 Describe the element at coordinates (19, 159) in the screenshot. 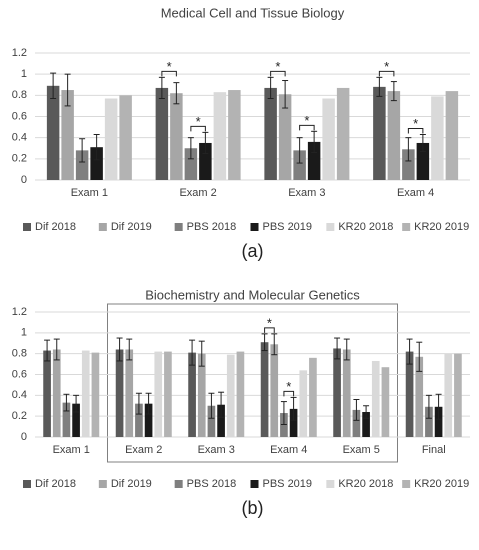

I see `y-tick-label: 0.2` at that location.